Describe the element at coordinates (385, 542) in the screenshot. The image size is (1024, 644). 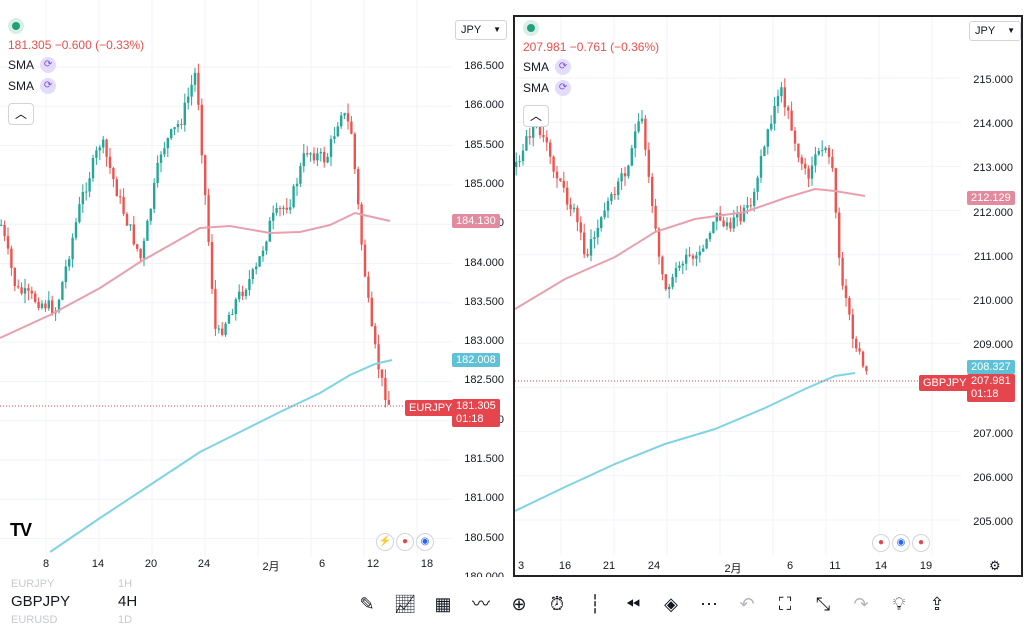
I see `lightning-icon: ⚡` at that location.